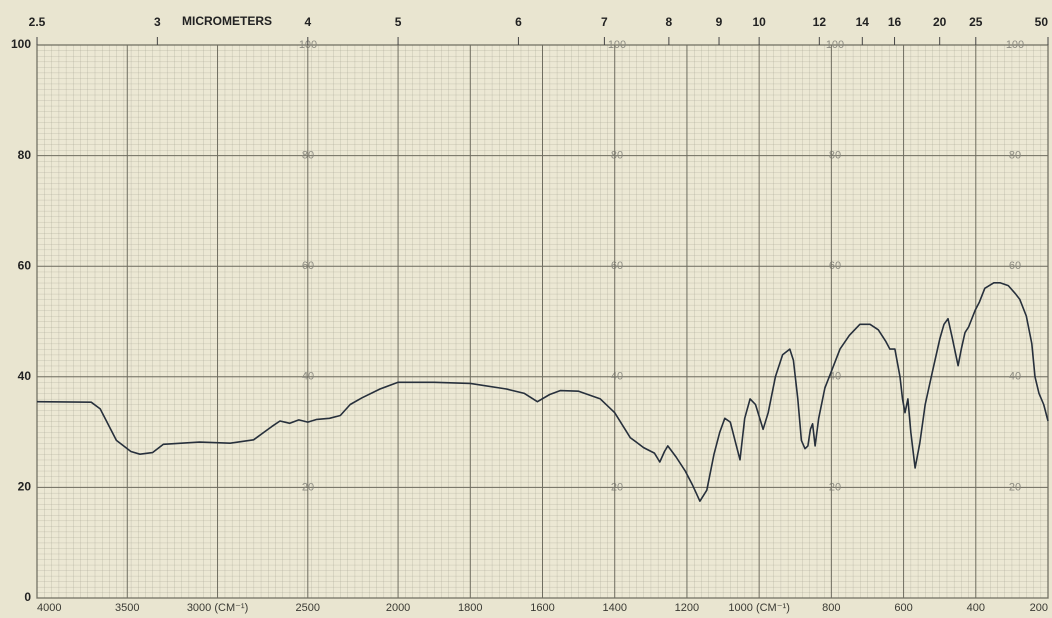 Image resolution: width=1052 pixels, height=618 pixels. What do you see at coordinates (21, 44) in the screenshot?
I see `y-tick-label: 100` at bounding box center [21, 44].